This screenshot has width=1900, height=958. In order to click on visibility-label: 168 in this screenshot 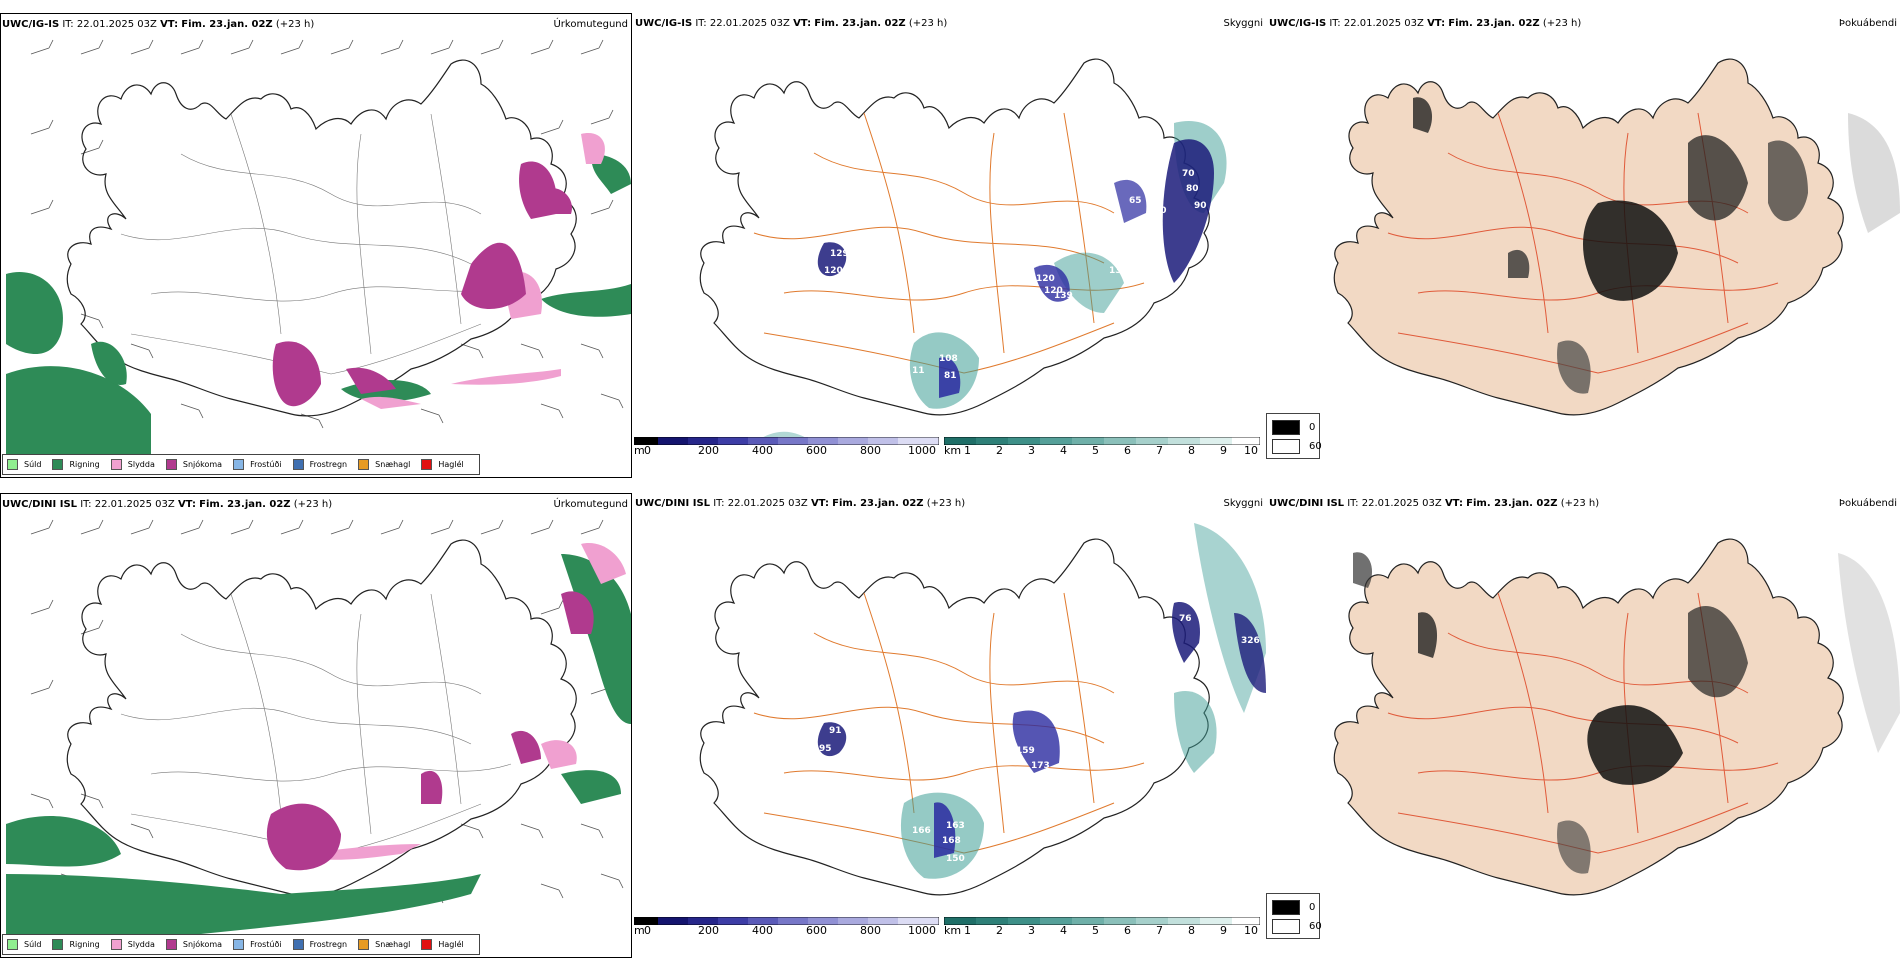, I will do `click(951, 841)`.